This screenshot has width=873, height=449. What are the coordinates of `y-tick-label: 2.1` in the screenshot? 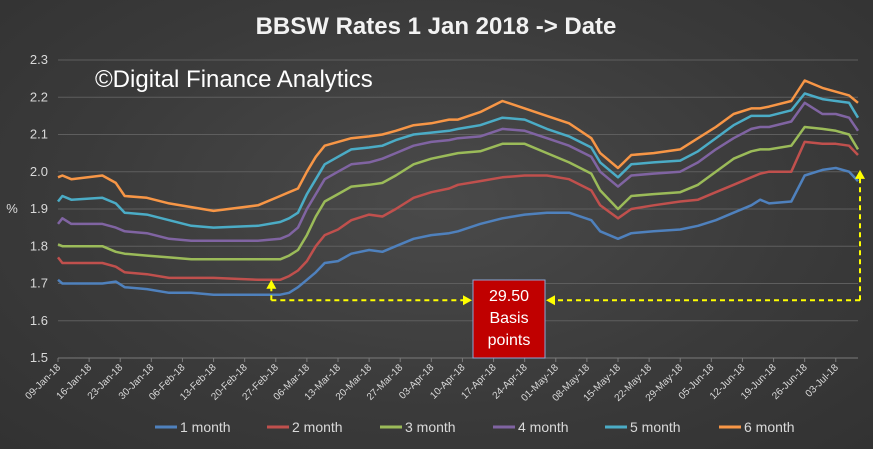 It's located at (39, 134).